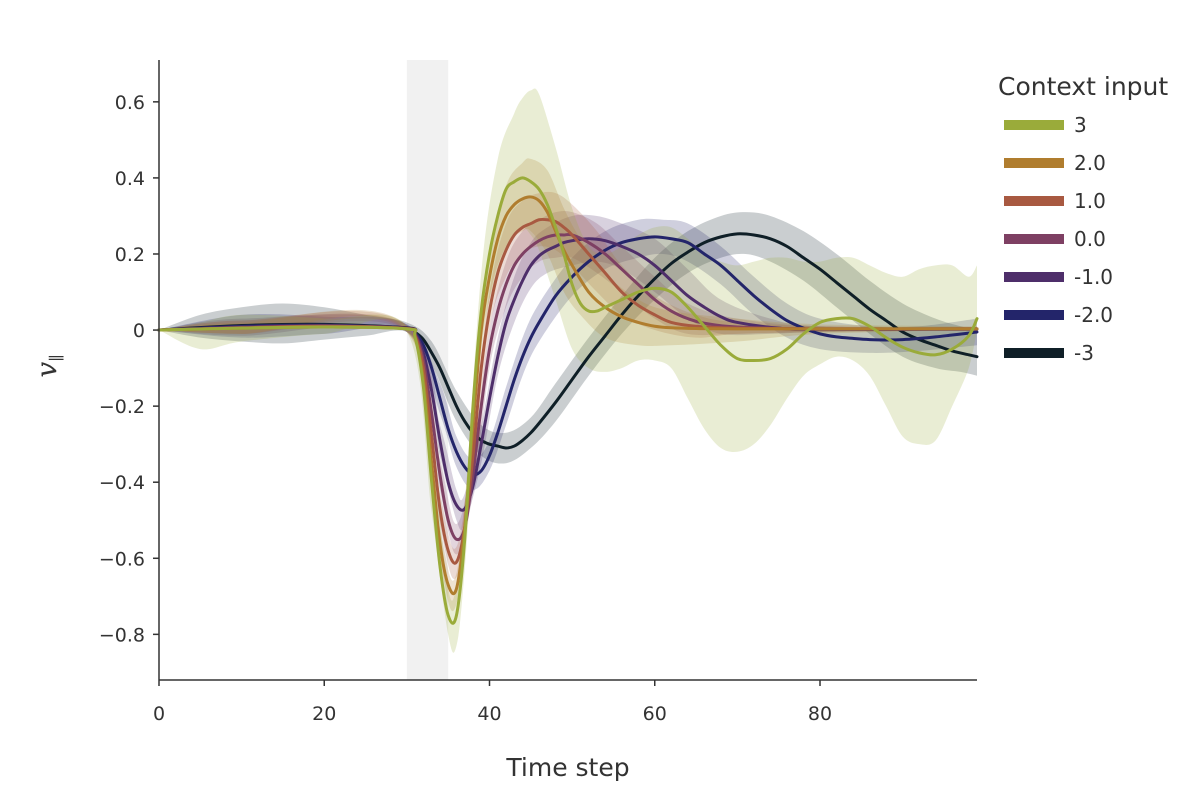 The height and width of the screenshot is (800, 1200). I want to click on legend-item-4: -1.0, so click(1058, 277).